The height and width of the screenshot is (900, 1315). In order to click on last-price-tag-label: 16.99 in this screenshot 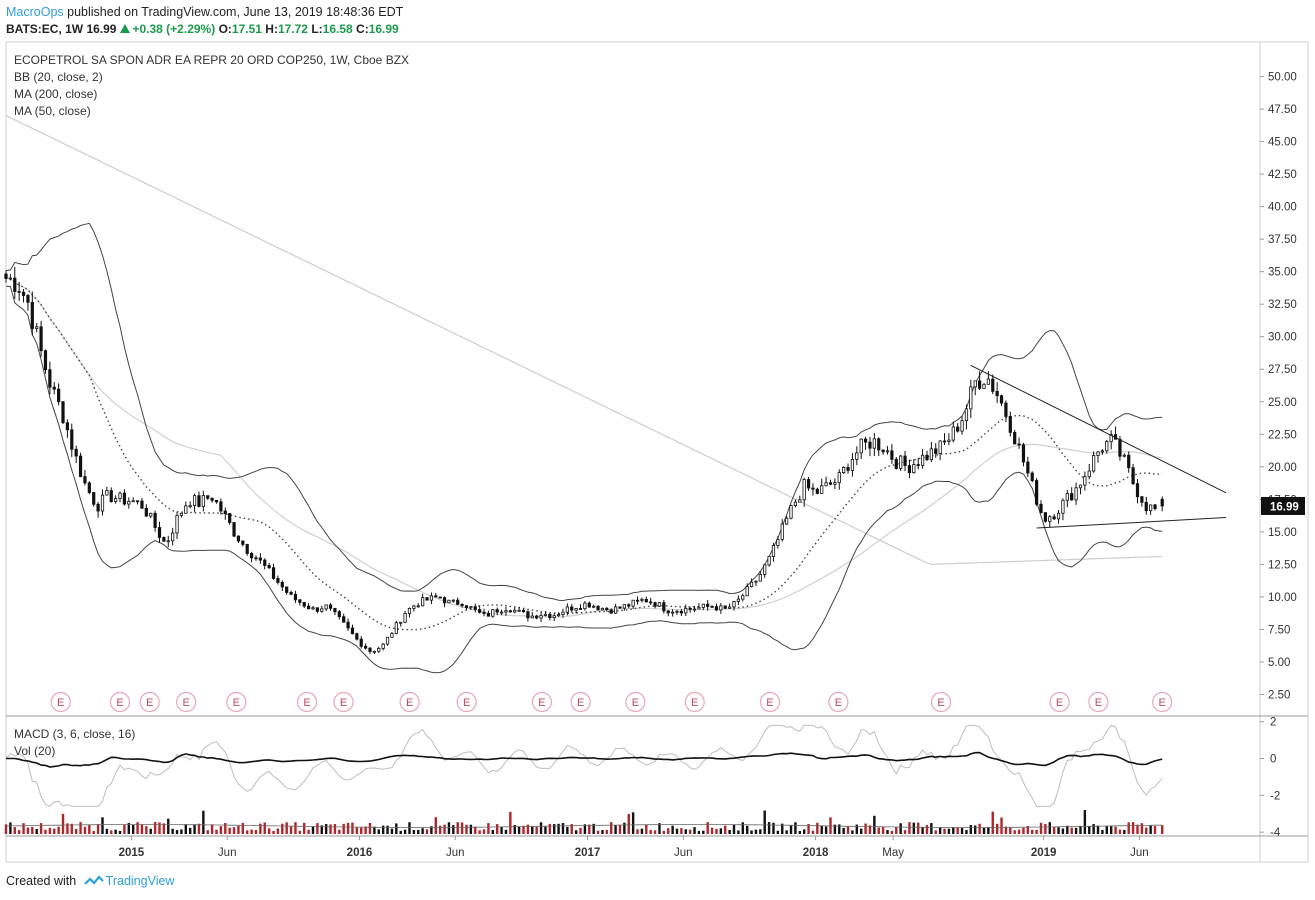, I will do `click(1284, 507)`.